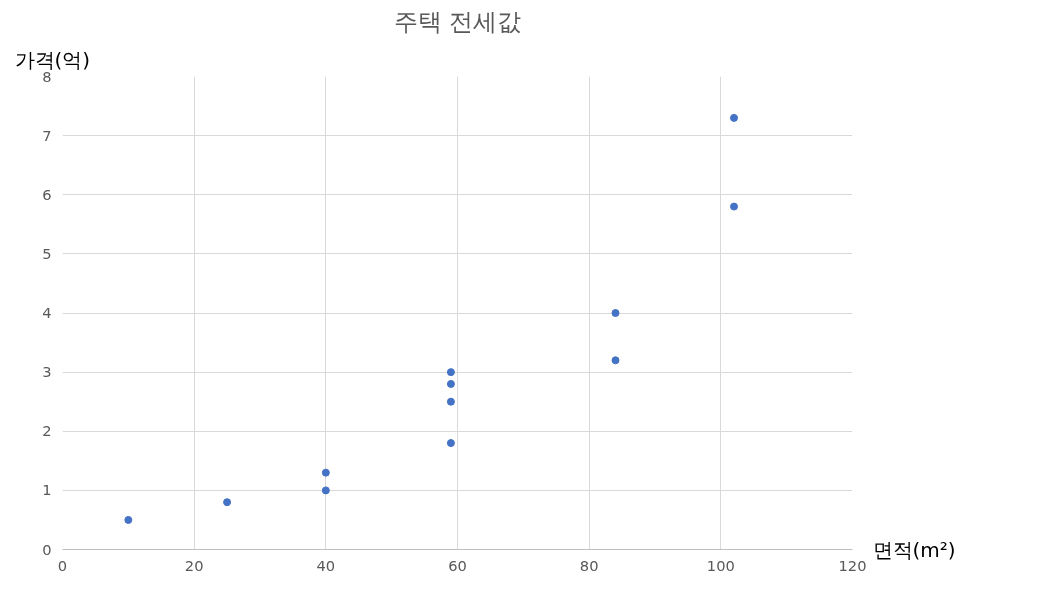 Image resolution: width=1037 pixels, height=591 pixels. What do you see at coordinates (47, 312) in the screenshot?
I see `y-tick-label: 4` at bounding box center [47, 312].